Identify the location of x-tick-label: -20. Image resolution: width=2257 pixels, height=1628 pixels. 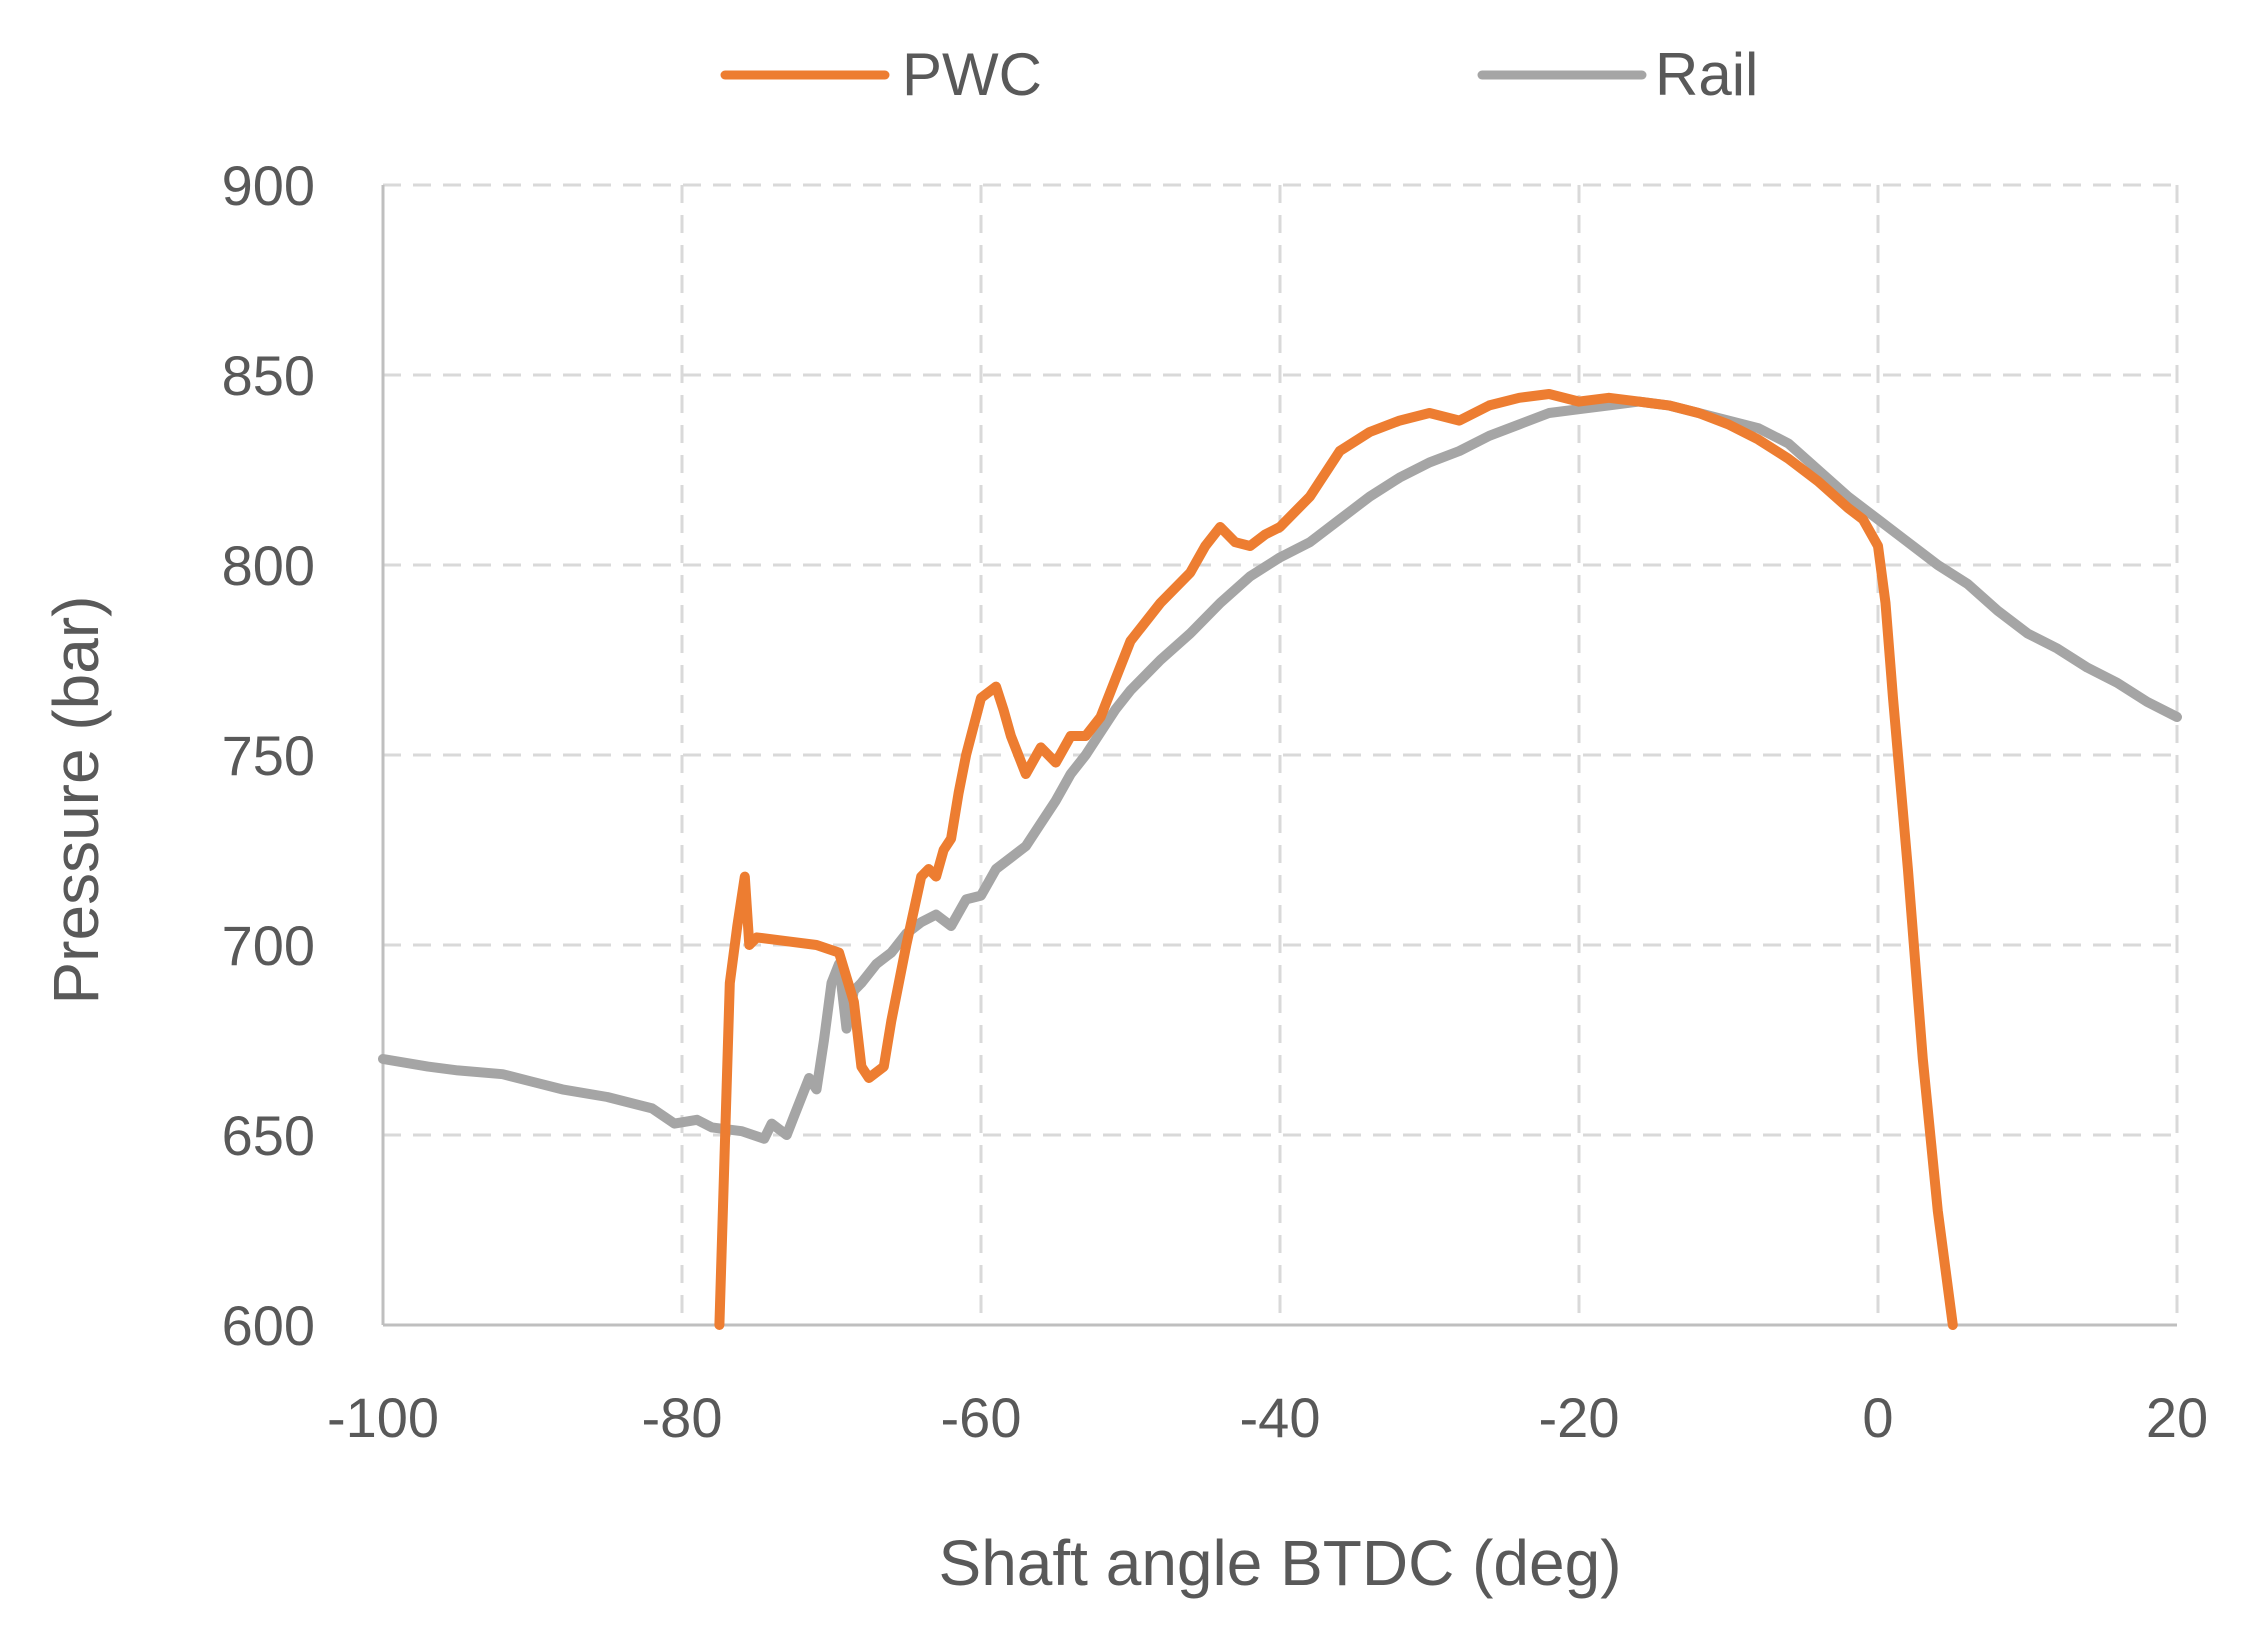
(1579, 1417).